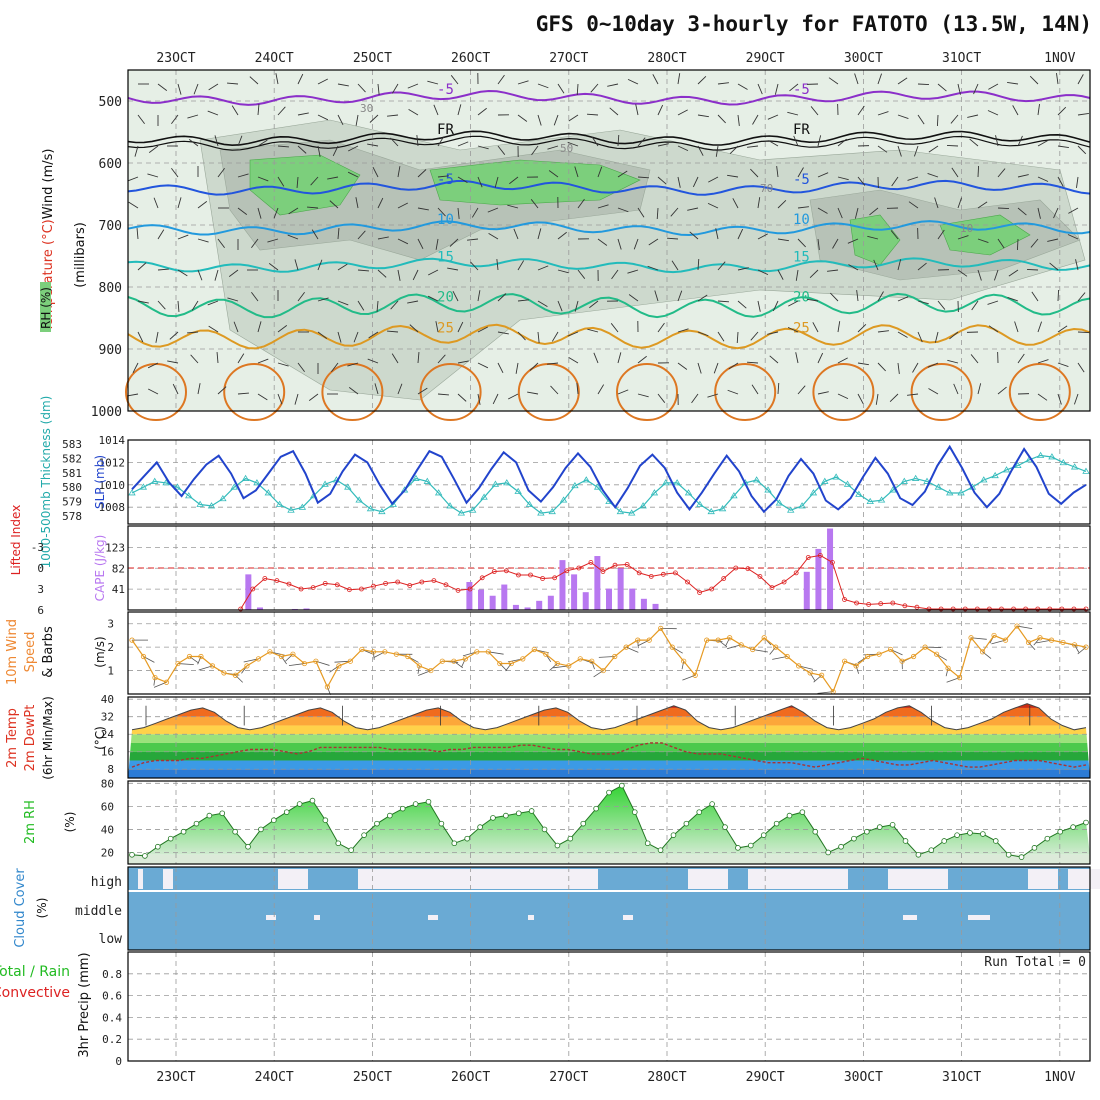 The image size is (1100, 1100). I want to click on rh-tick: 60, so click(107, 806).